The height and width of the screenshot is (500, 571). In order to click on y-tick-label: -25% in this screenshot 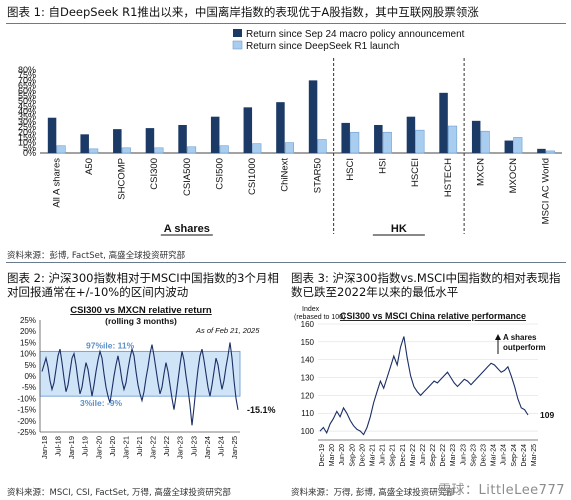, I will do `click(26, 432)`.